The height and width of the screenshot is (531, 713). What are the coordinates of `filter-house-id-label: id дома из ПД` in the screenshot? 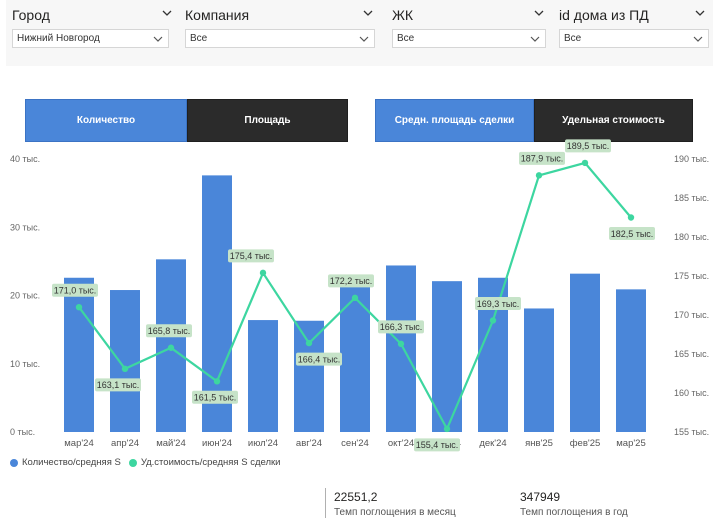 It's located at (604, 15).